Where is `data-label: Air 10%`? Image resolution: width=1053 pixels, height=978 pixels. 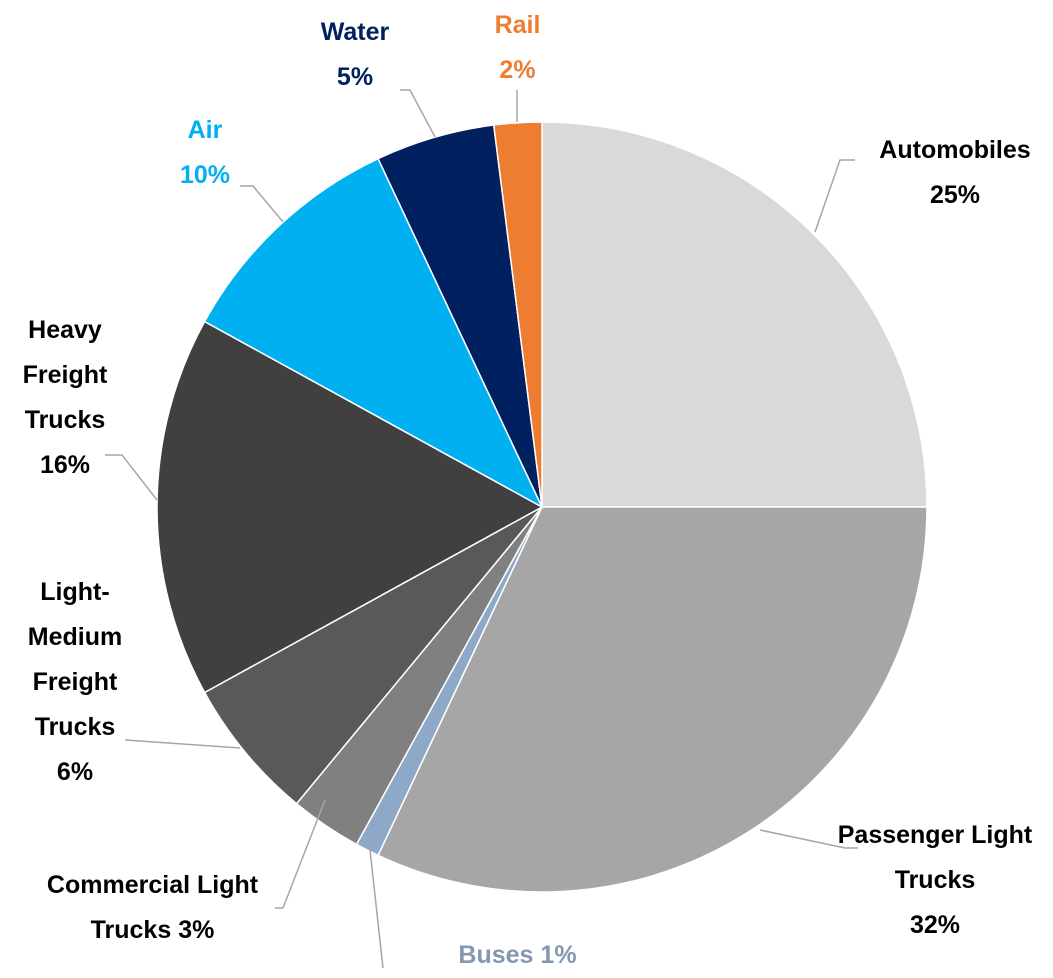 data-label: Air 10% is located at coordinates (205, 153).